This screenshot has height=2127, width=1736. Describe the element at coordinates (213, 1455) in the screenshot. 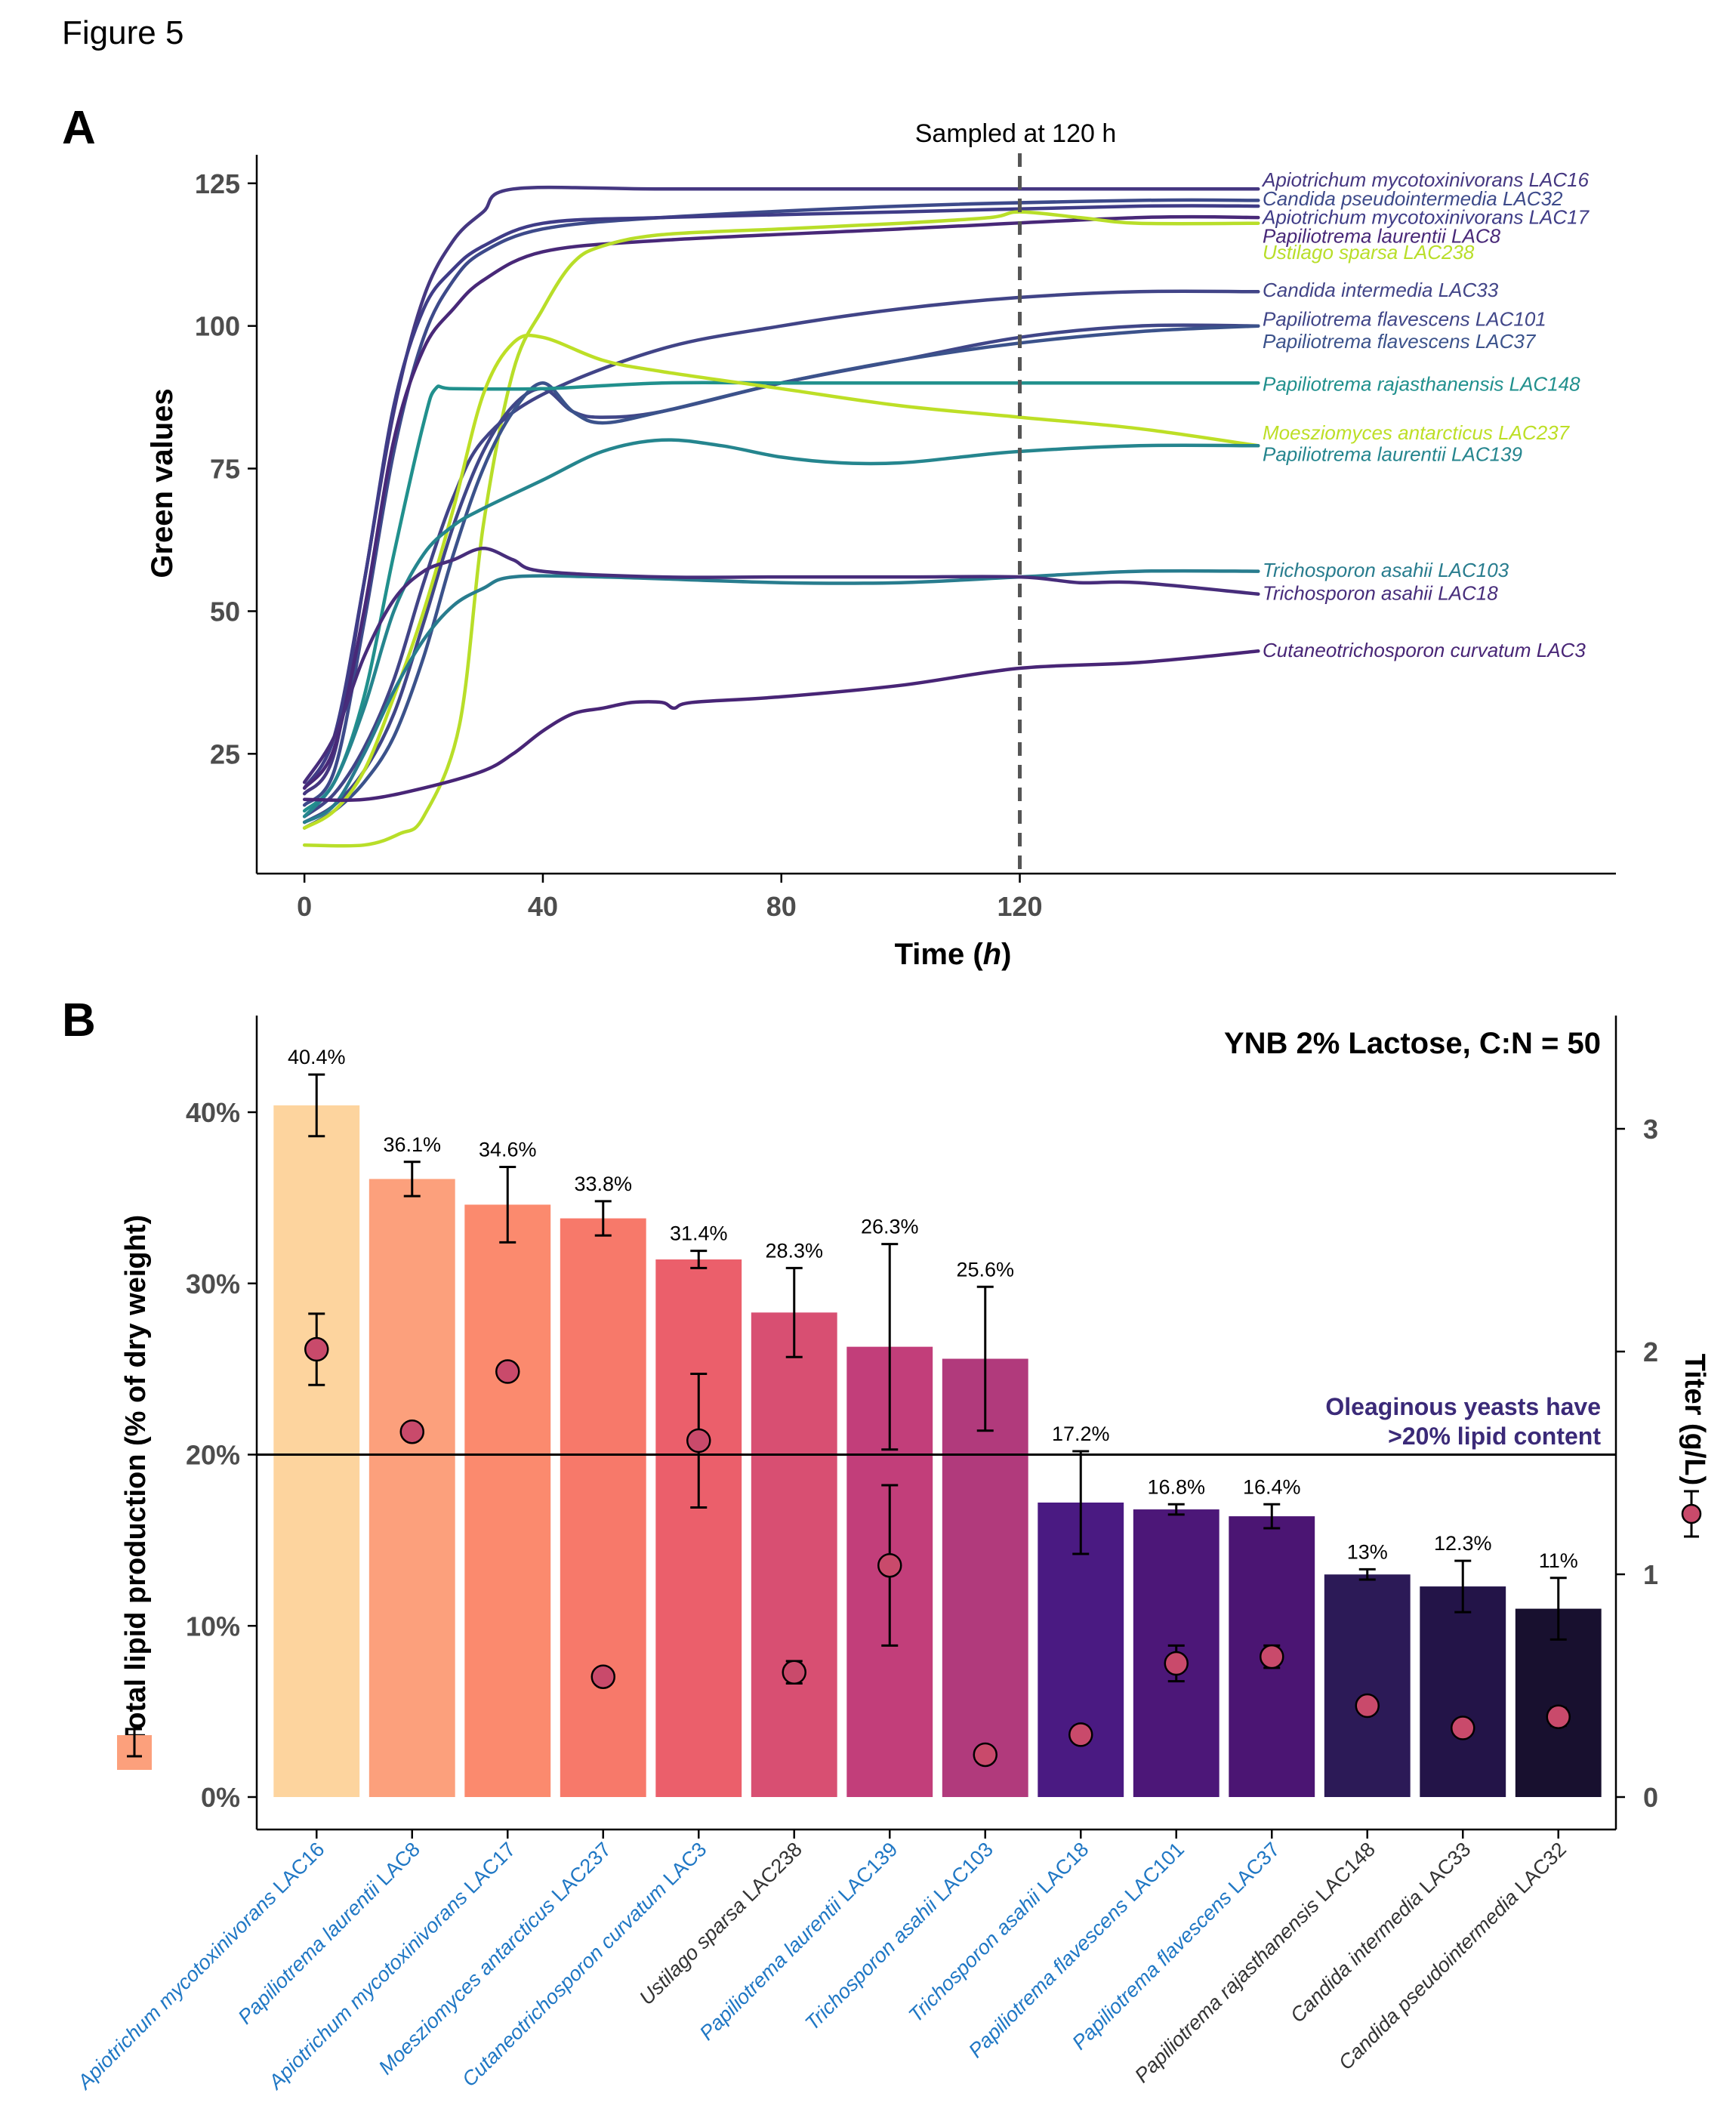

I see `left-tick-label-20: 20%` at that location.